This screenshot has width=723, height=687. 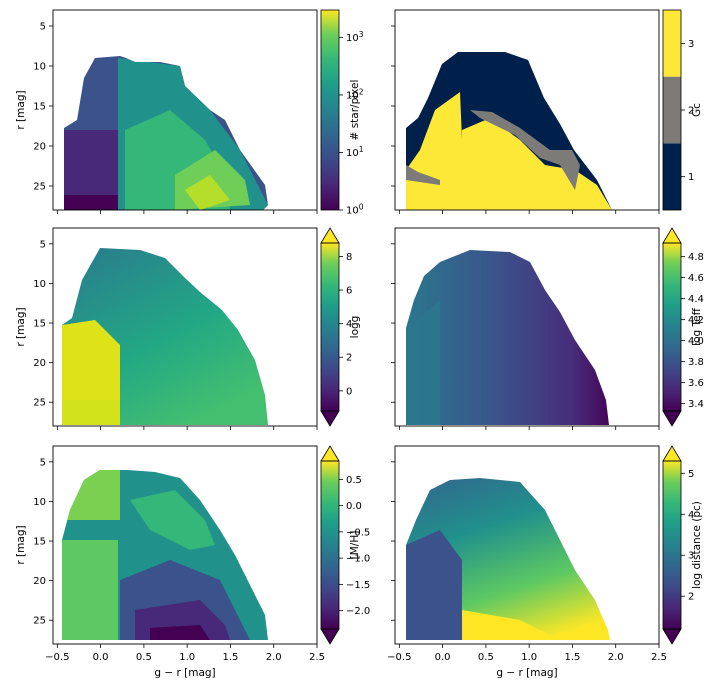 I want to click on colorbar-tick-label: 4.4, so click(x=696, y=299).